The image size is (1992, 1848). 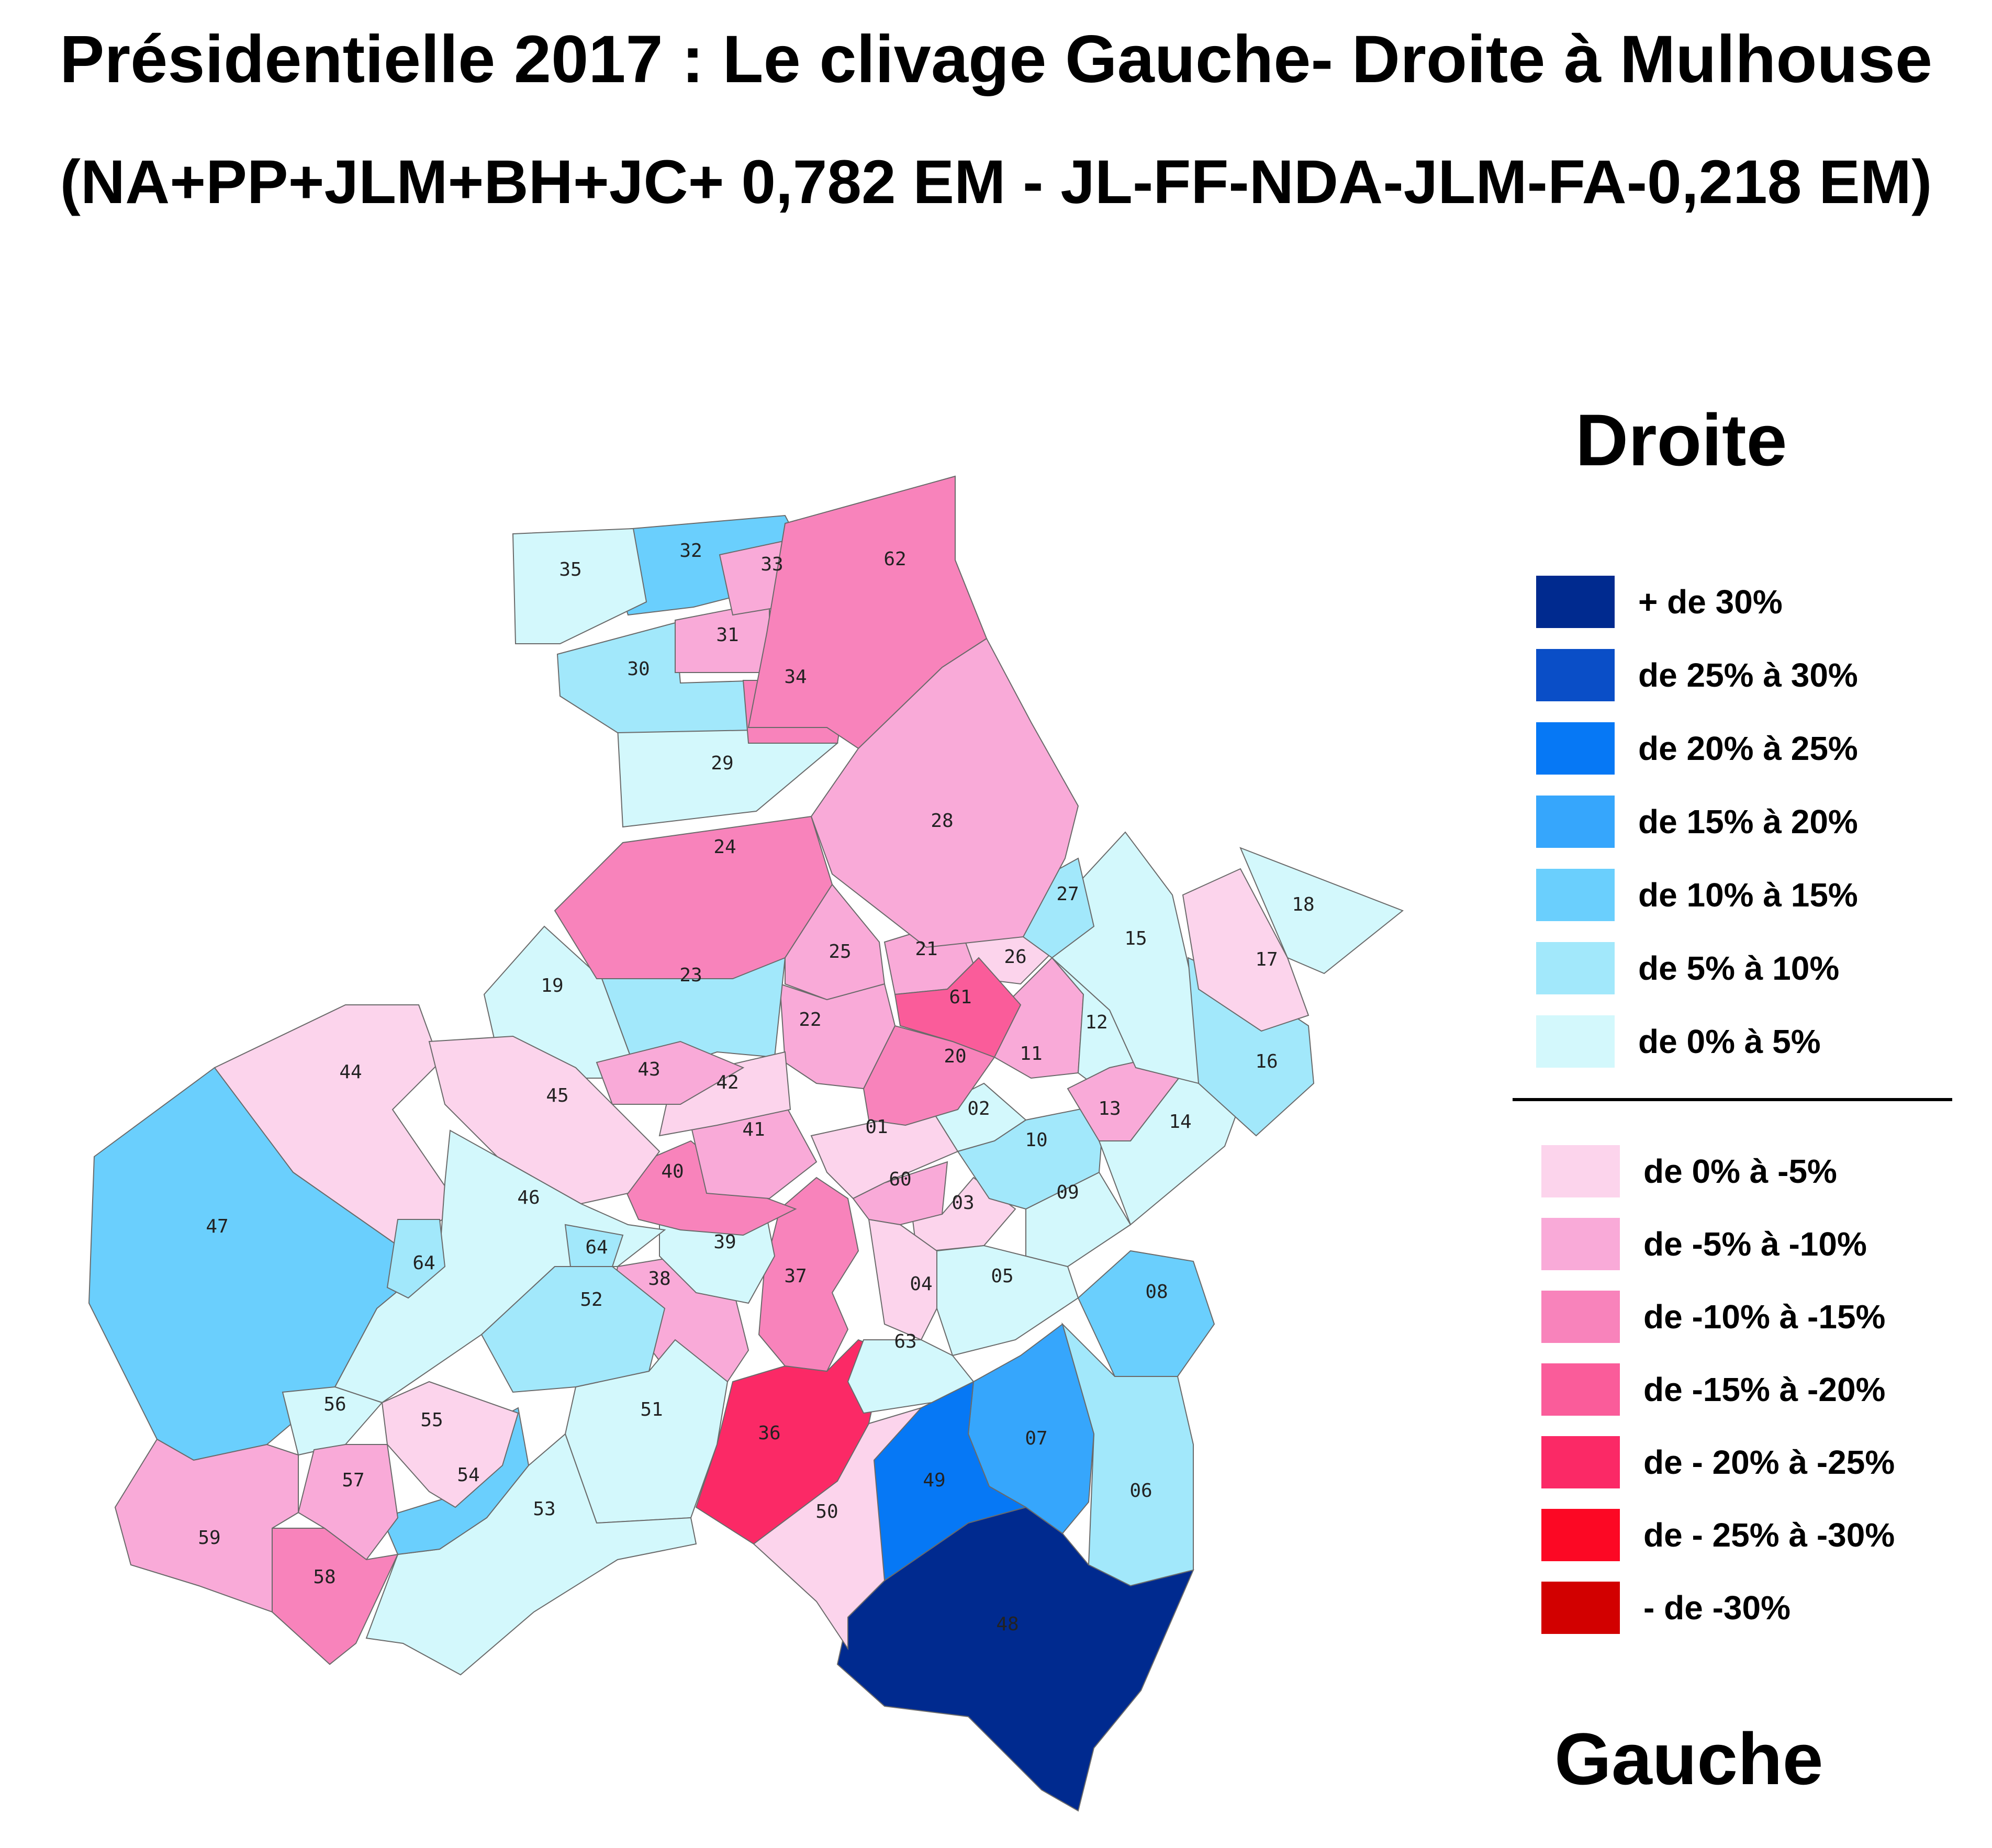 I want to click on legend-item: - de -30%, so click(x=1665, y=1608).